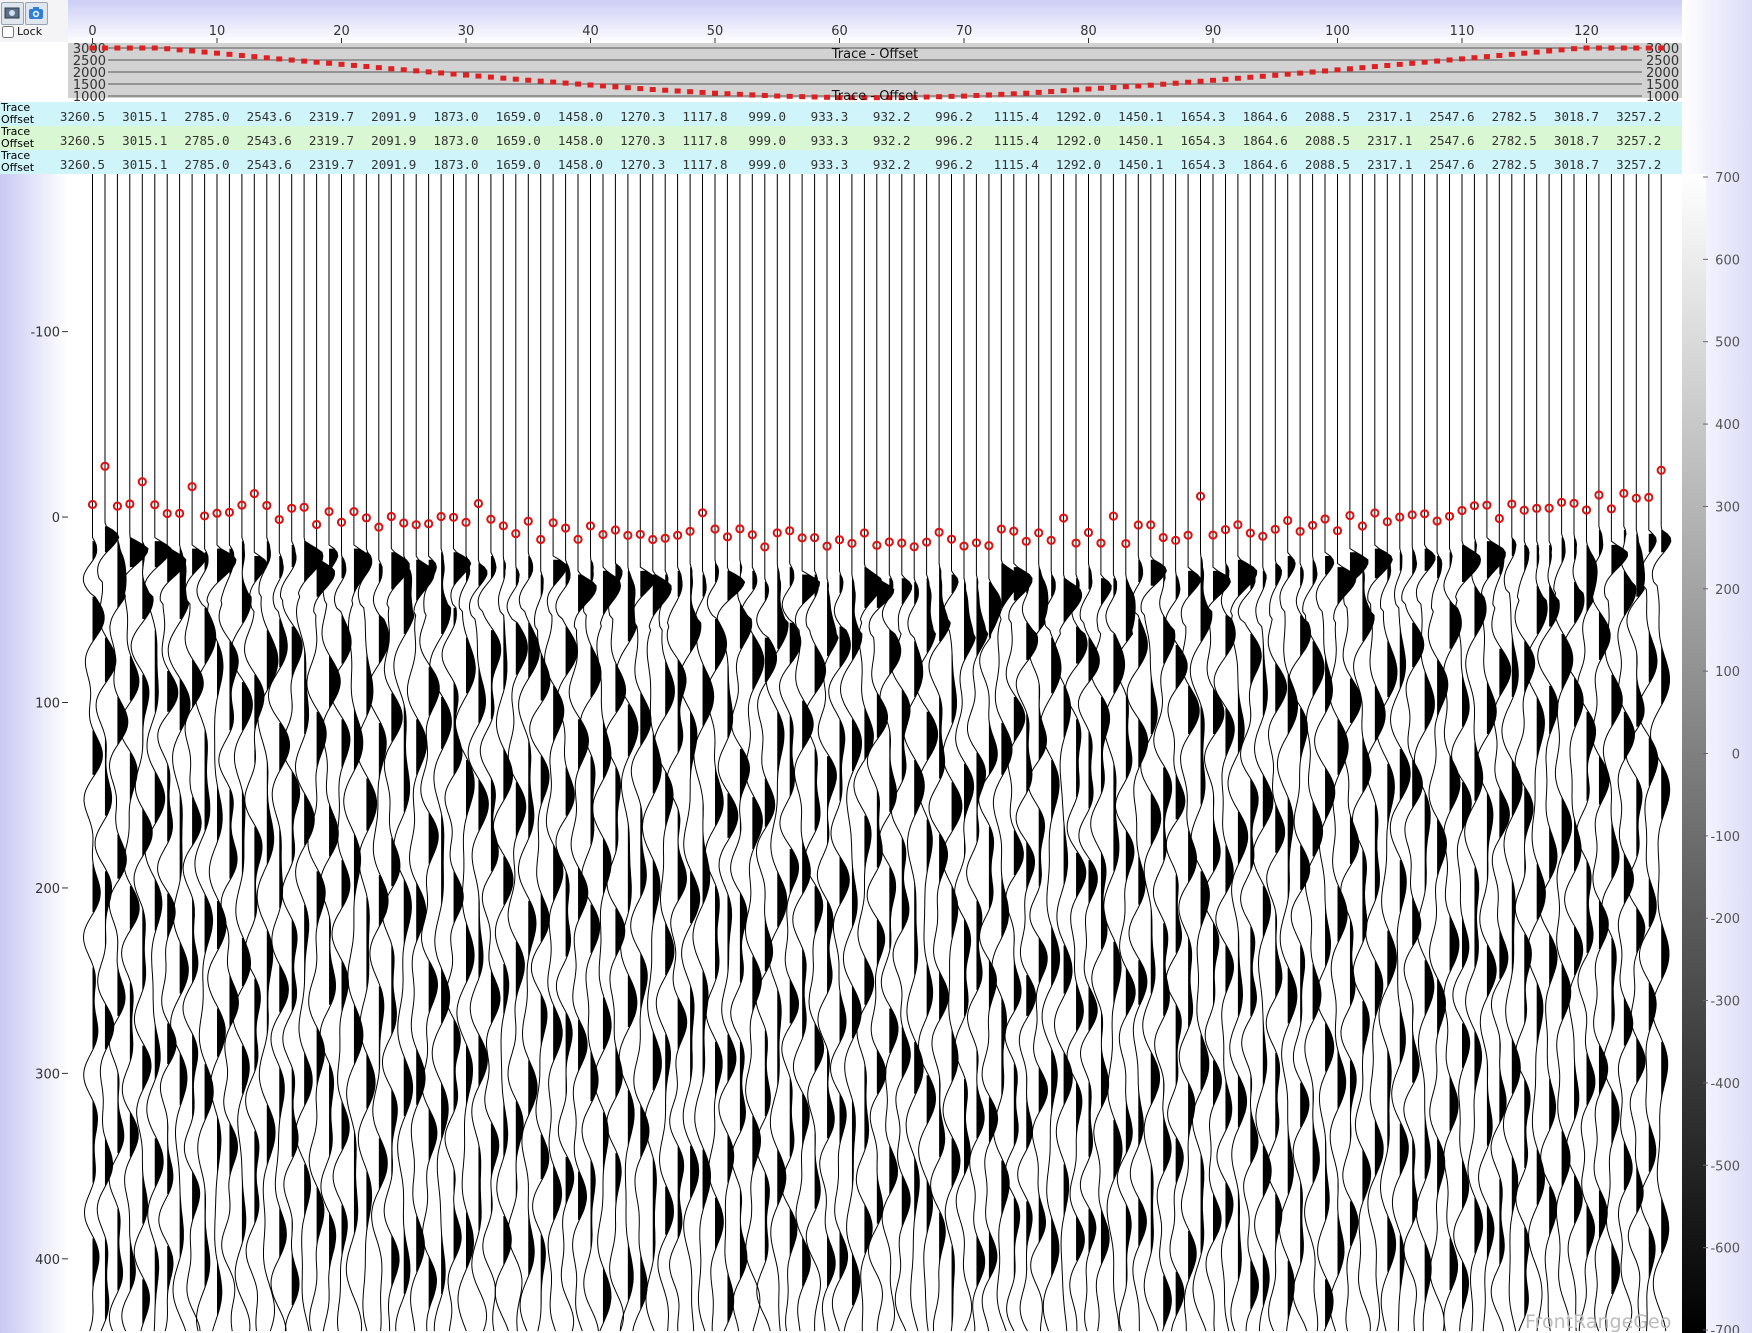 This screenshot has height=1333, width=1752. I want to click on lock-checkbox, so click(8, 31).